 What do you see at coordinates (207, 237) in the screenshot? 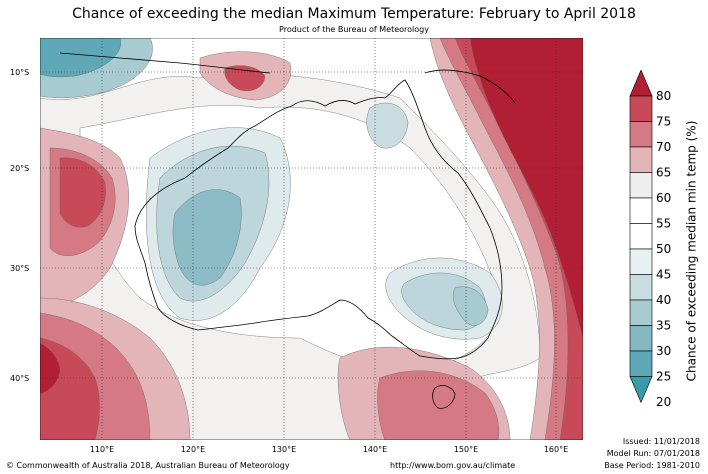
I see `contour-30-west` at bounding box center [207, 237].